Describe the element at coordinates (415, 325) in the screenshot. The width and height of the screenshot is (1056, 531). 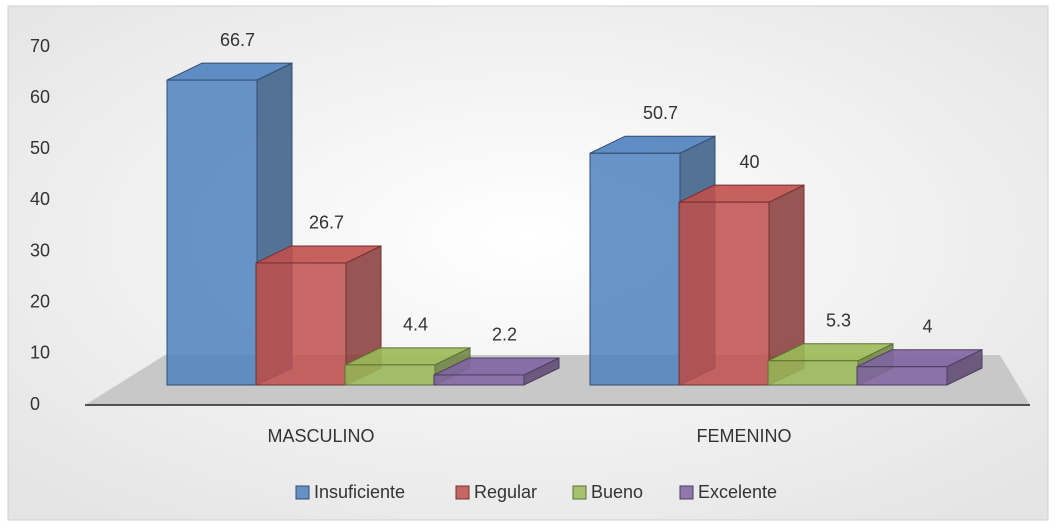
I see `value-label: 4.4` at that location.